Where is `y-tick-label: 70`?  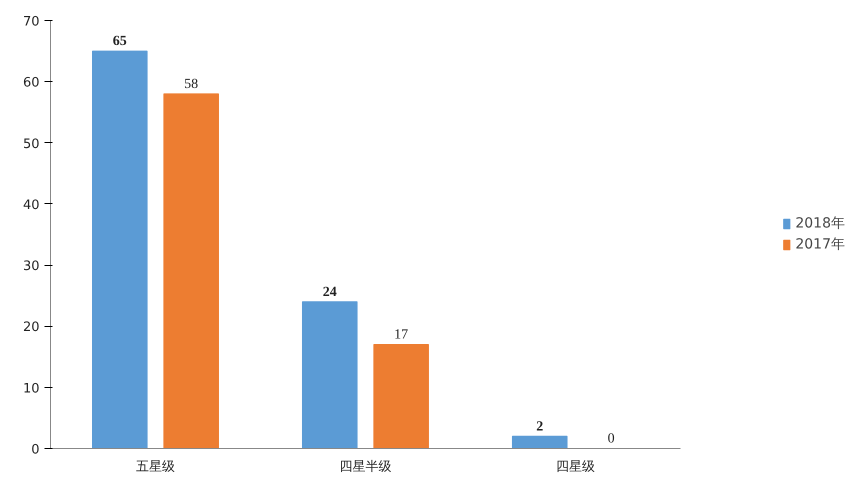 y-tick-label: 70 is located at coordinates (31, 22).